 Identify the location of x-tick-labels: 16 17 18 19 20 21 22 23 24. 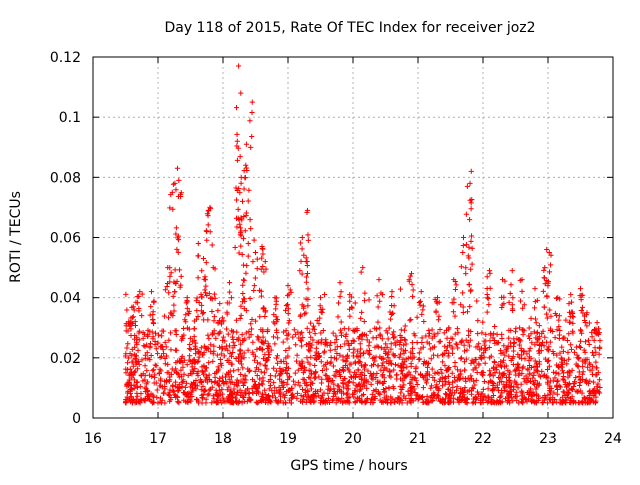
(353, 439).